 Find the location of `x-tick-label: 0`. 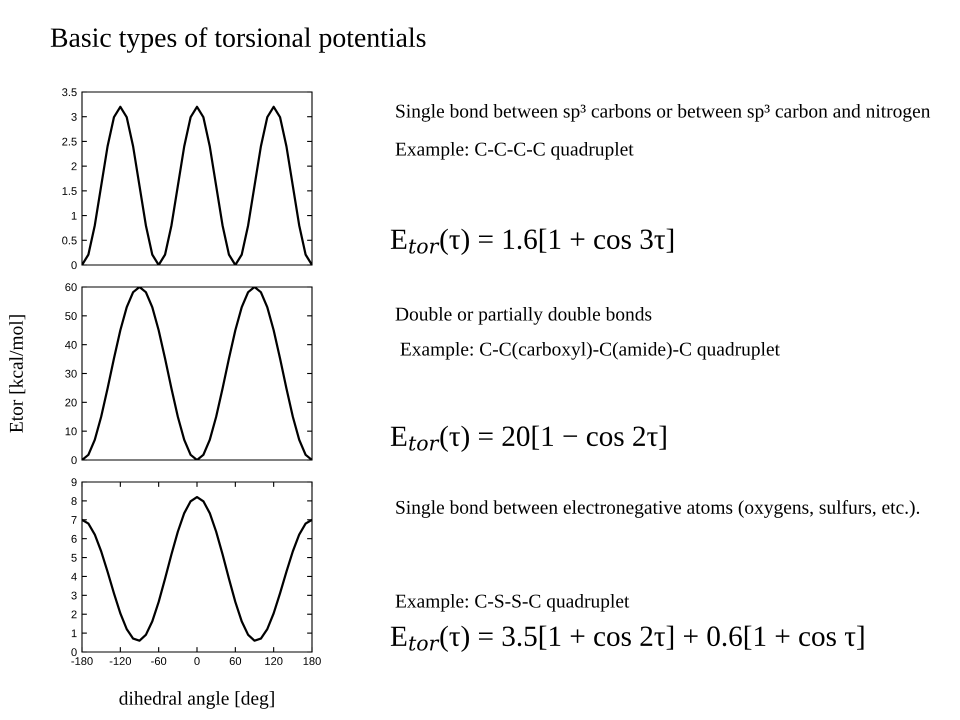

x-tick-label: 0 is located at coordinates (197, 661).